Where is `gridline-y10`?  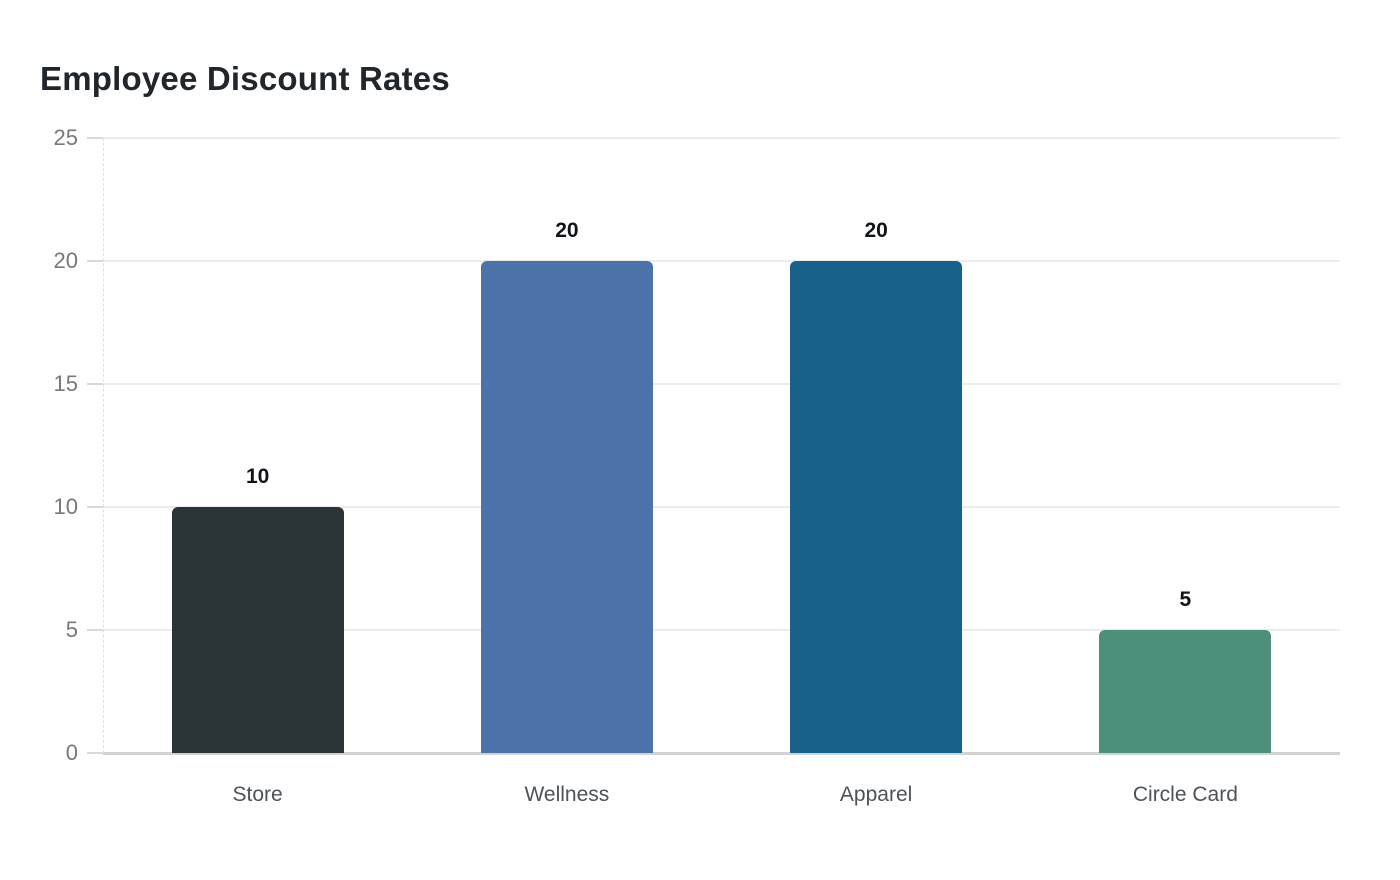 gridline-y10 is located at coordinates (721, 507).